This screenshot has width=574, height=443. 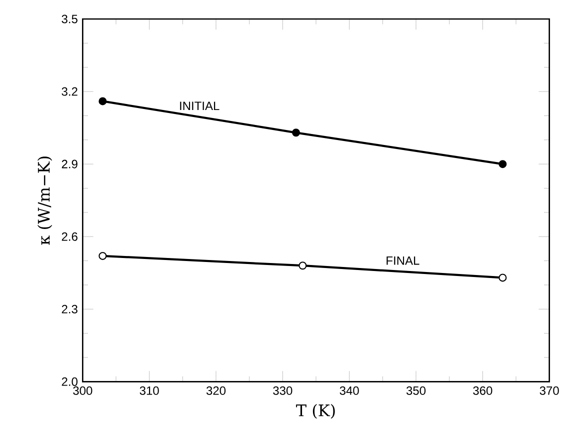 What do you see at coordinates (70, 19) in the screenshot?
I see `y-tick-label: 3.5` at bounding box center [70, 19].